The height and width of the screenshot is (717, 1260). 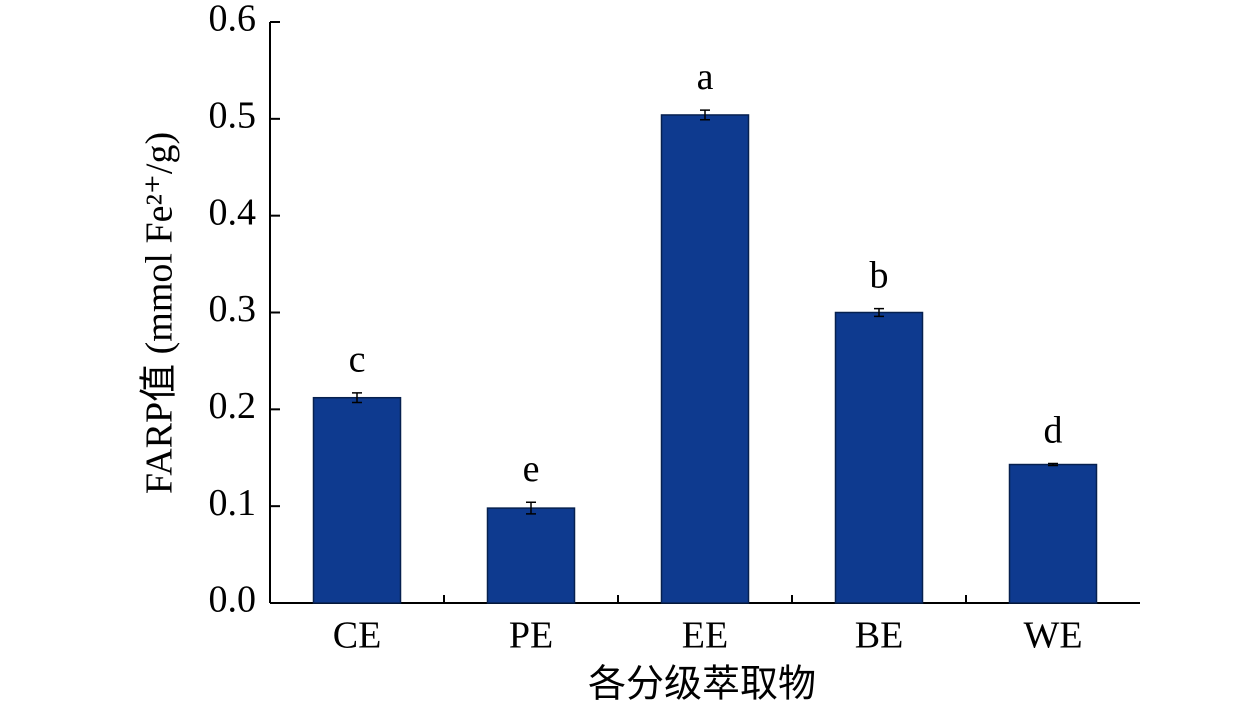 What do you see at coordinates (531, 469) in the screenshot?
I see `significance-label: e` at bounding box center [531, 469].